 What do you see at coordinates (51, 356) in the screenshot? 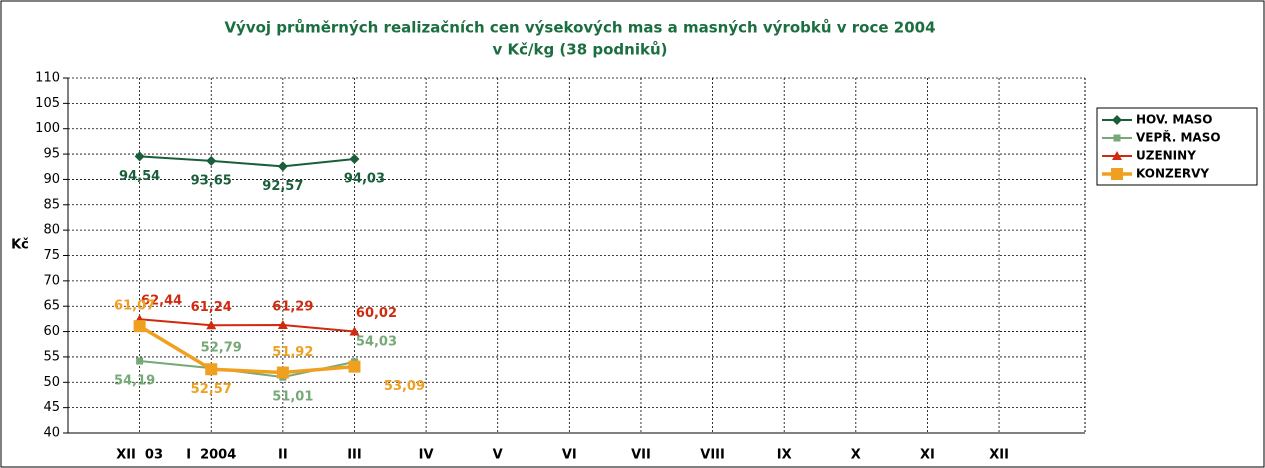
I see `y-tick-label: 55` at bounding box center [51, 356].